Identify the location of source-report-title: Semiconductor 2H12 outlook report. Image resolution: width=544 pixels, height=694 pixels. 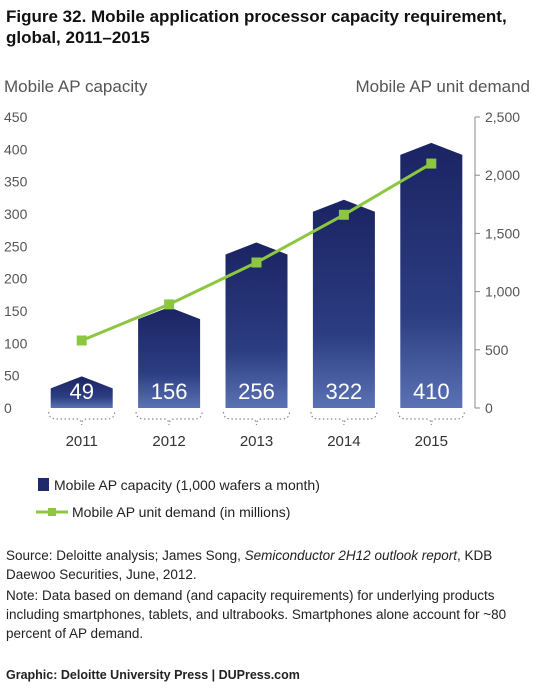
(350, 555).